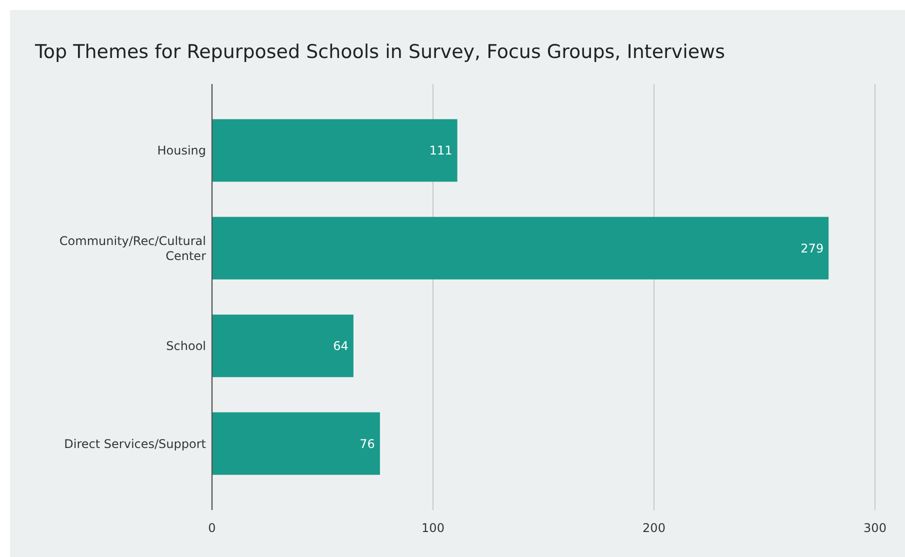 This screenshot has height=557, width=905. I want to click on x-tick-label: 100, so click(433, 528).